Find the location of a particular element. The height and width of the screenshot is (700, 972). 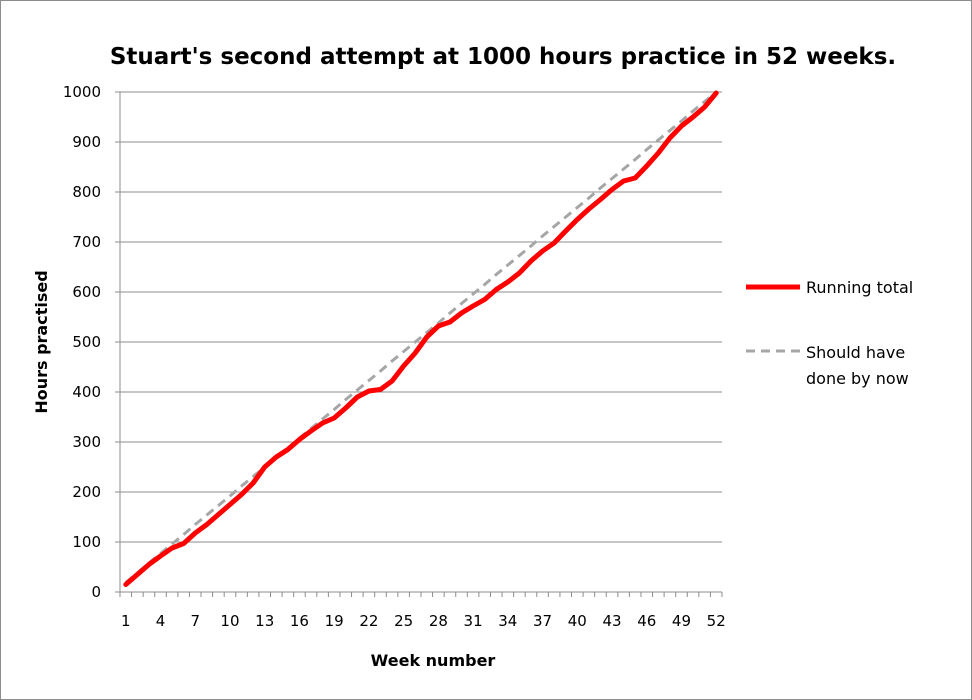

x-axis-ticks: 1 4 7 10 13 16 19 22 25 28 31 34 37 40 43 46 49 52 is located at coordinates (422, 611).